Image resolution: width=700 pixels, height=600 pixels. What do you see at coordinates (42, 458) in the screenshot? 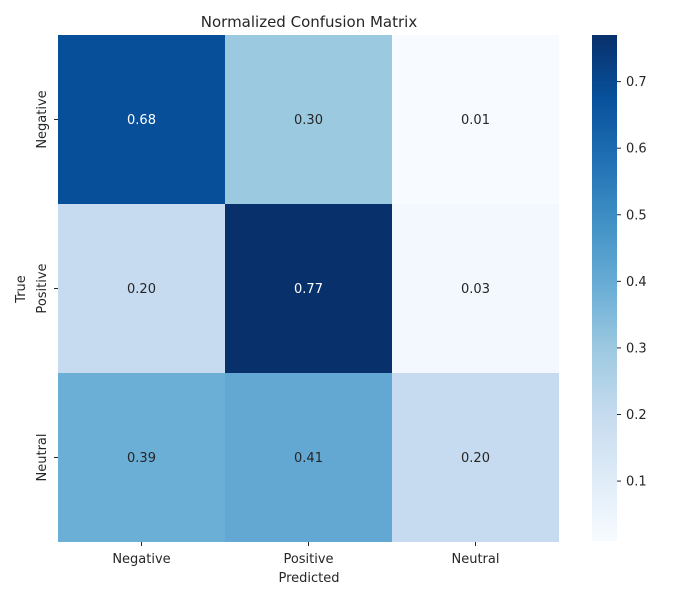
I see `y-tick-label: Neutral` at bounding box center [42, 458].